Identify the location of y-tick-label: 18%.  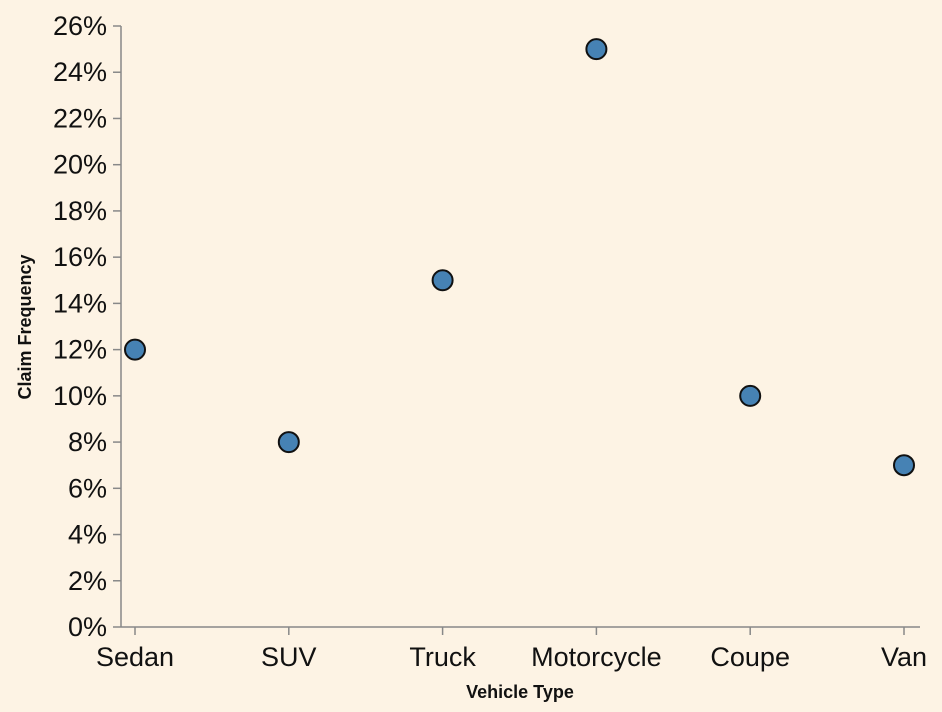
(80, 211).